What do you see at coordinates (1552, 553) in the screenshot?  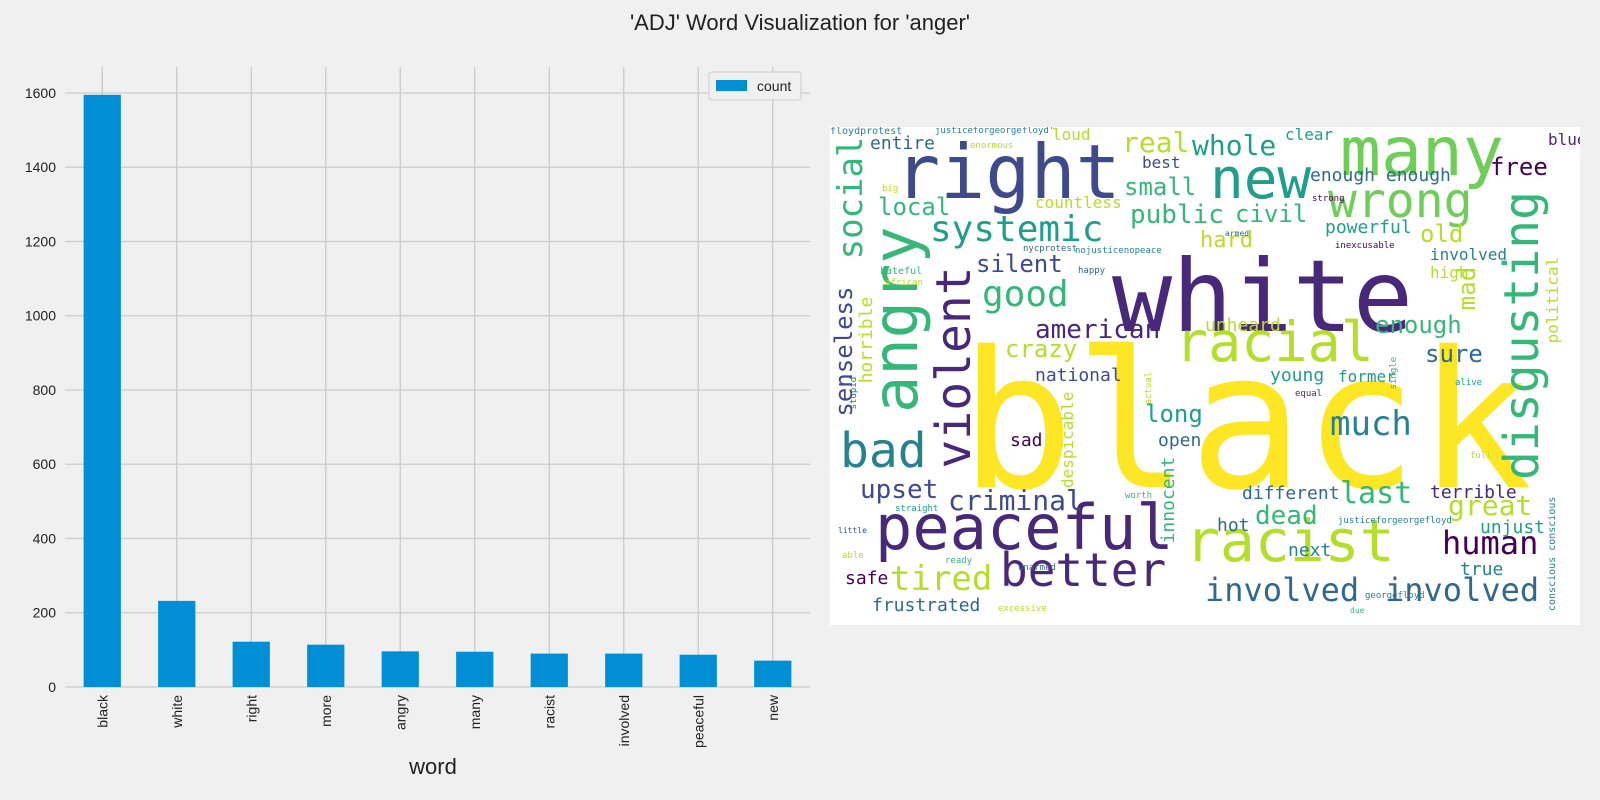 I see `cloud-word-conscious-conscious: conscious conscious` at bounding box center [1552, 553].